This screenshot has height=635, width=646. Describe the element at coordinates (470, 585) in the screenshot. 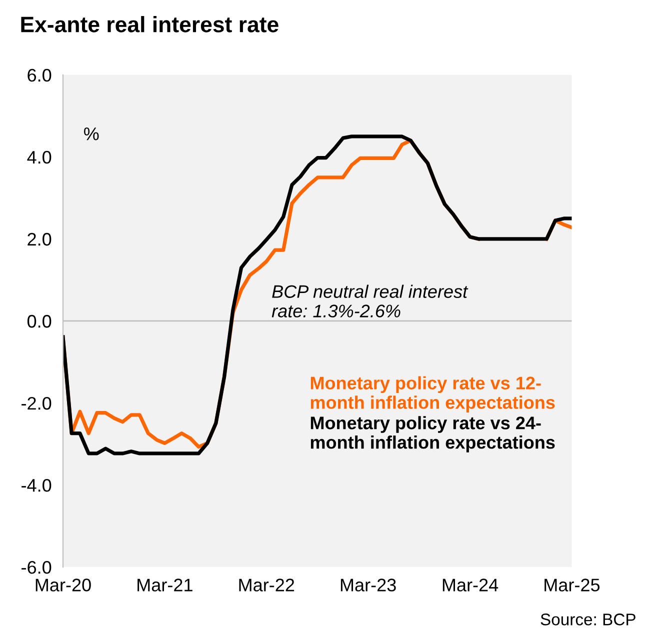

I see `x-tick-label: Mar-24` at that location.